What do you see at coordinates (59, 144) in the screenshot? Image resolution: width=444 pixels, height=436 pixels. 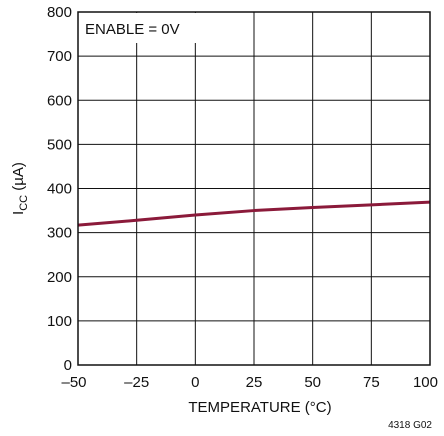 I see `y-tick-label: 500` at bounding box center [59, 144].